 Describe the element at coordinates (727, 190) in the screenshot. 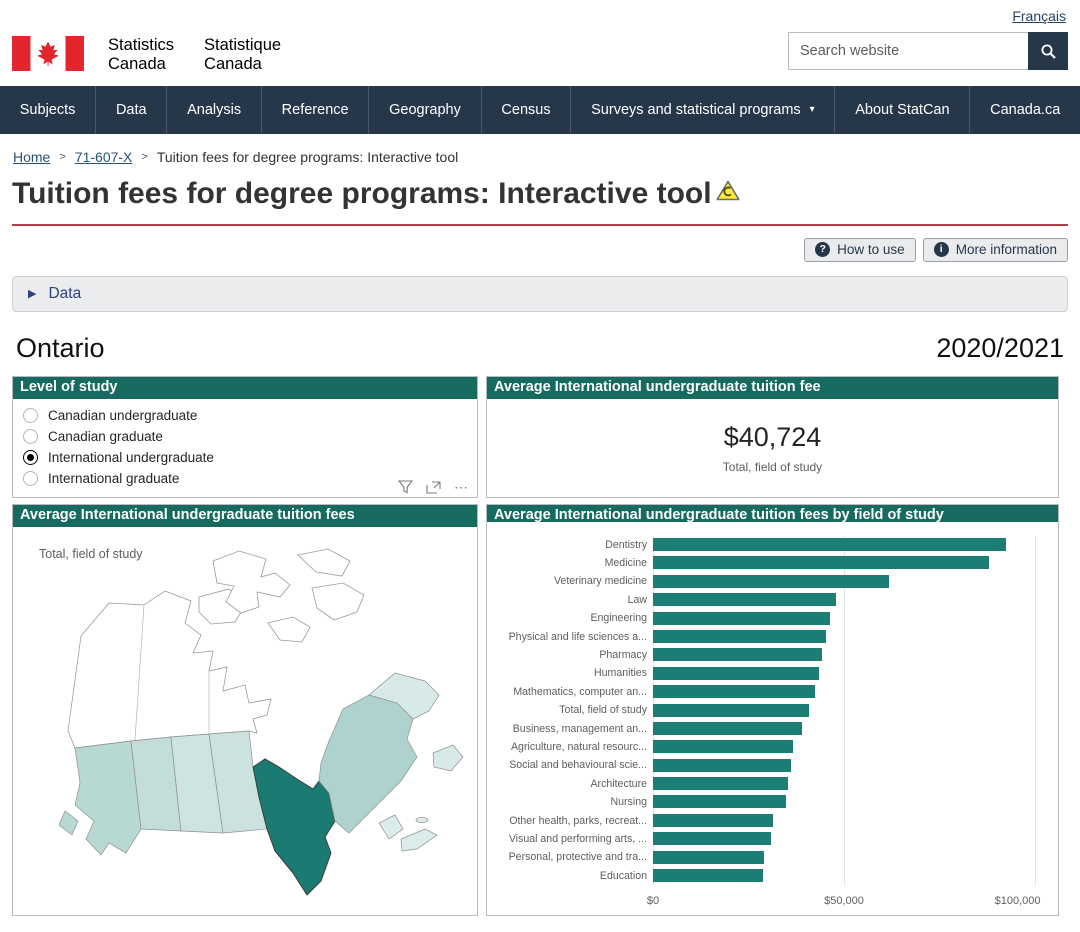

I see `warning-icon` at that location.